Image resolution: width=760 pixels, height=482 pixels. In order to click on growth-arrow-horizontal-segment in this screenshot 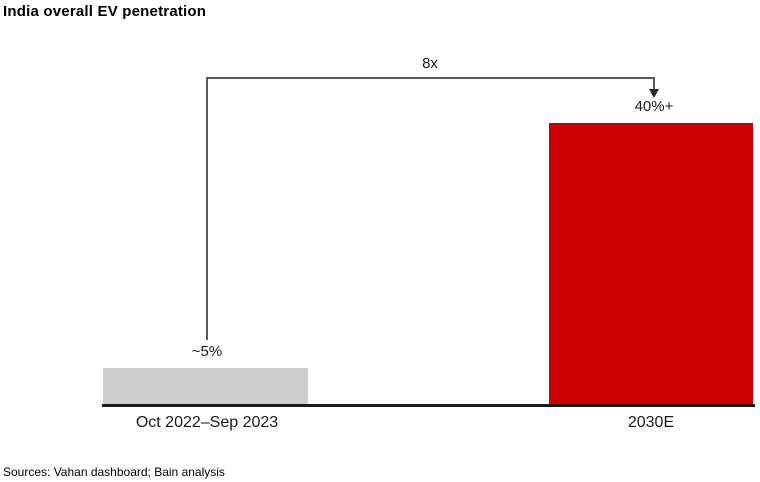, I will do `click(430, 78)`.